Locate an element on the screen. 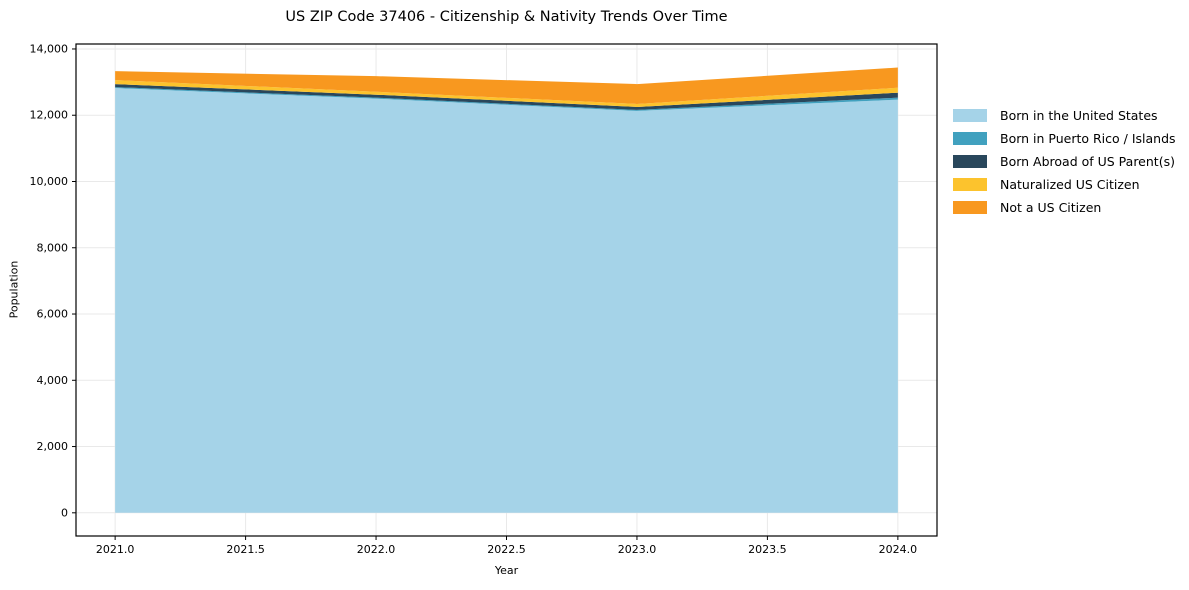 Image resolution: width=1189 pixels, height=590 pixels. y-tick-label: 14,000 is located at coordinates (49, 48).